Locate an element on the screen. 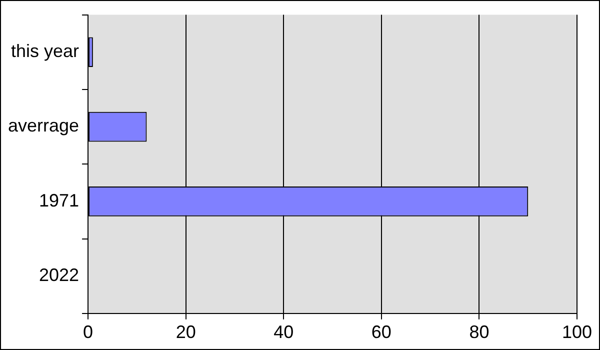 Image resolution: width=600 pixels, height=350 pixels. x-tick-label: 80 is located at coordinates (479, 332).